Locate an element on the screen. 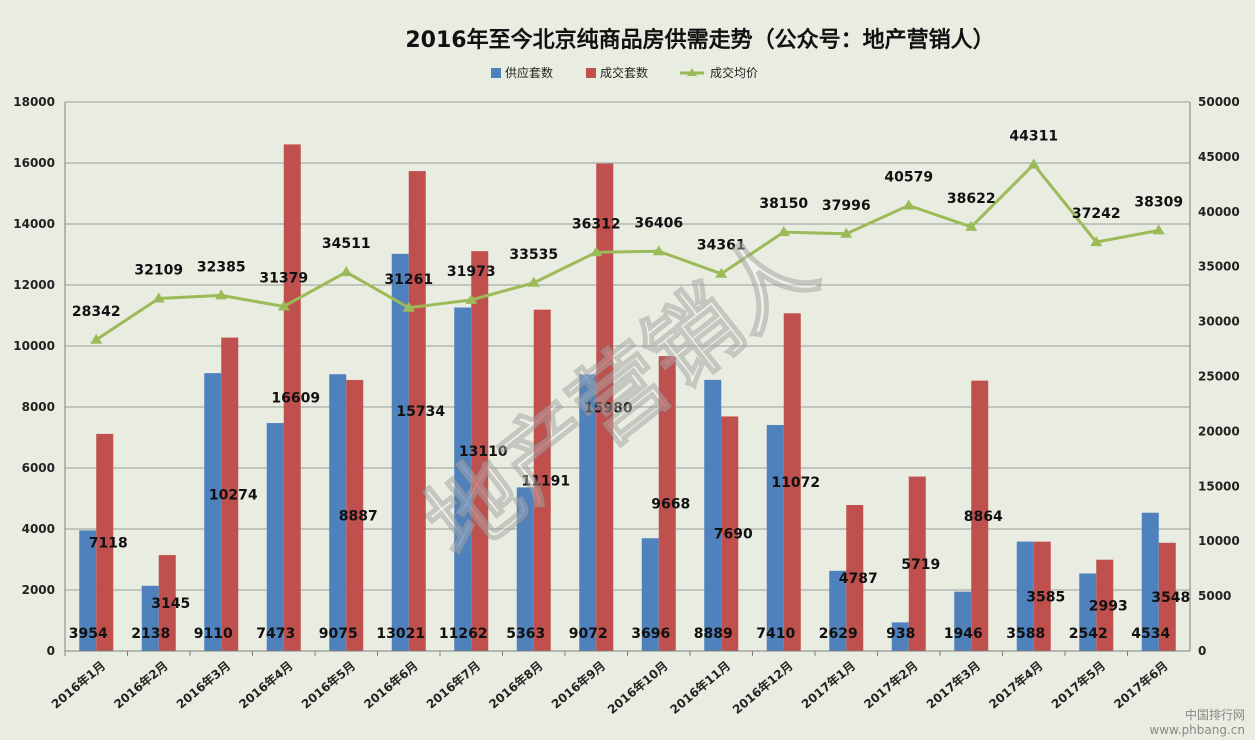 Image resolution: width=1255 pixels, height=740 pixels. legend-swatch is located at coordinates (496, 73).